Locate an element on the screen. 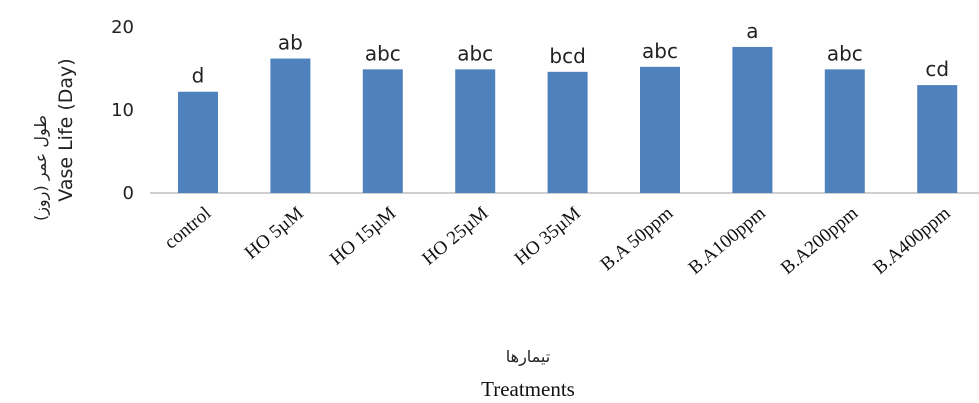 The width and height of the screenshot is (979, 403). x-axis-label: Treatments is located at coordinates (528, 389).